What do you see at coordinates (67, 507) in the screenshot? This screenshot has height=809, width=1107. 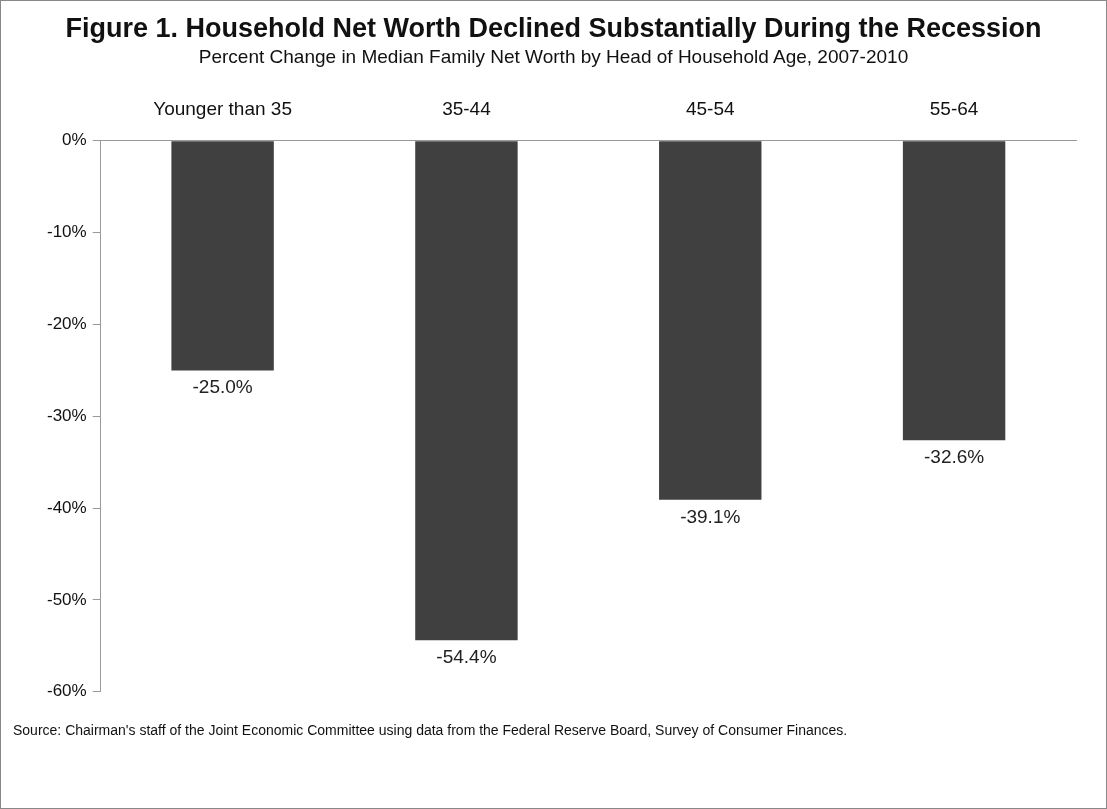 I see `y-tick-label: -40%` at bounding box center [67, 507].